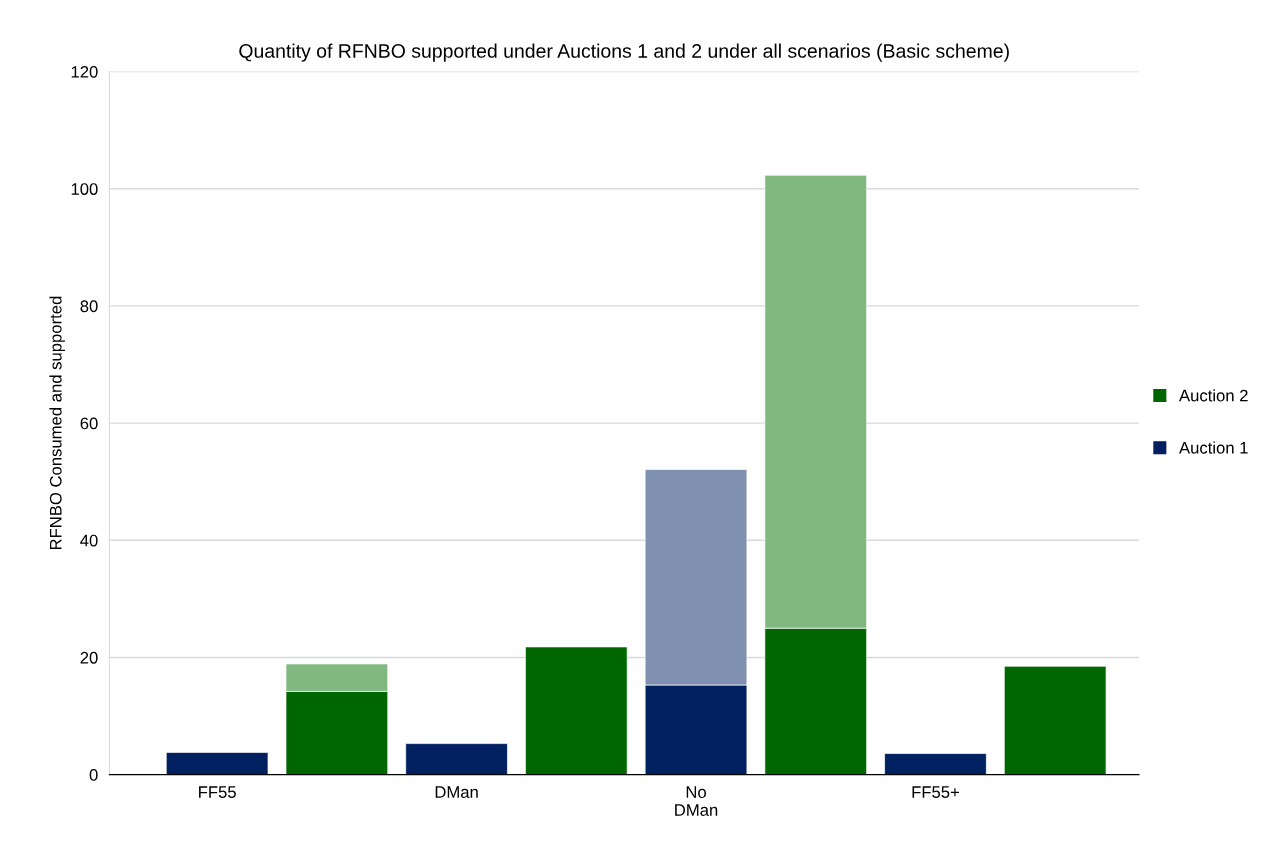  Describe the element at coordinates (89, 540) in the screenshot. I see `y-tick-label: 40` at that location.